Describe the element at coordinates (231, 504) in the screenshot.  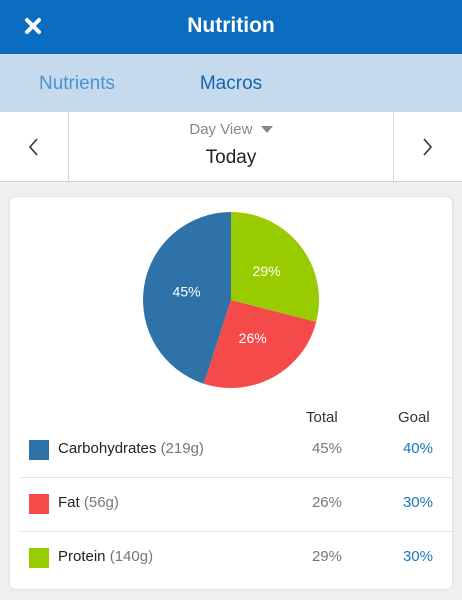
I see `macro-row: Fat (56g) 26% 30%` at that location.